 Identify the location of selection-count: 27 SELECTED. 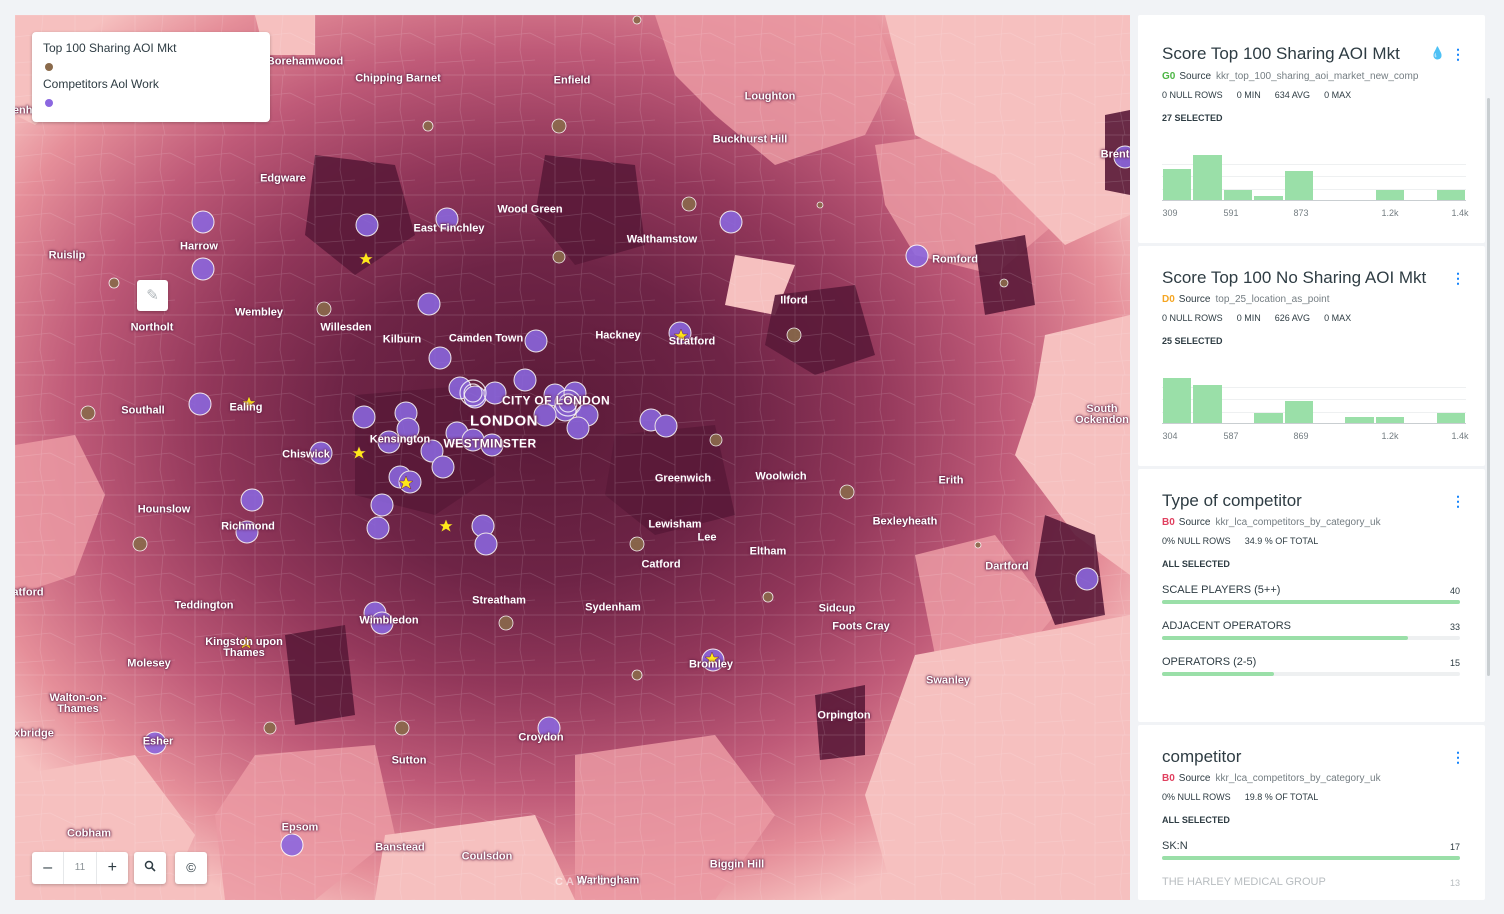
(1192, 118).